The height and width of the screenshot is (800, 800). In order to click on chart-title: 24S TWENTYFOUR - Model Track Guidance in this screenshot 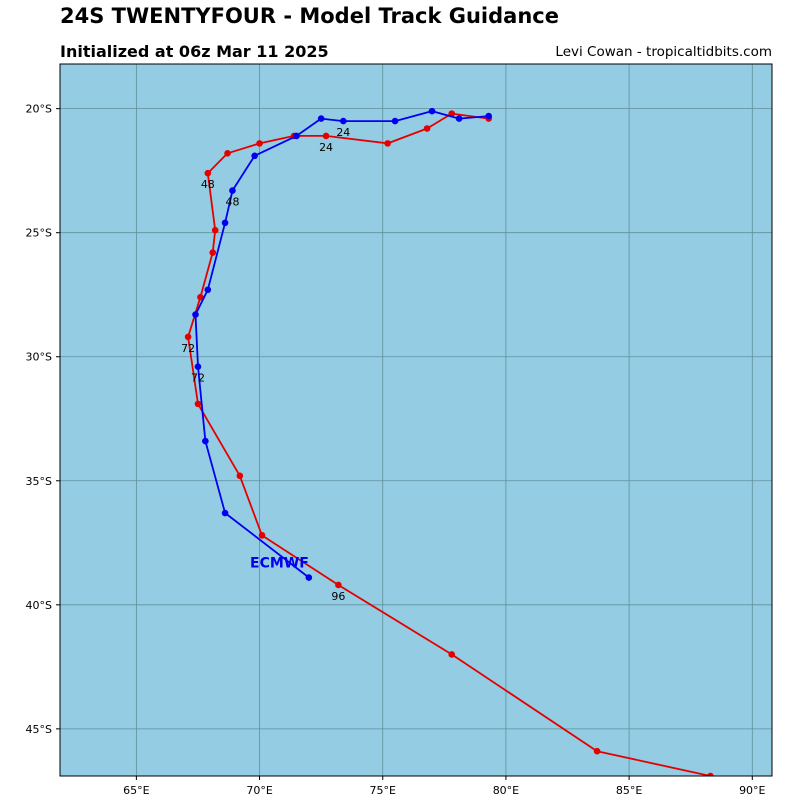, I will do `click(309, 16)`.